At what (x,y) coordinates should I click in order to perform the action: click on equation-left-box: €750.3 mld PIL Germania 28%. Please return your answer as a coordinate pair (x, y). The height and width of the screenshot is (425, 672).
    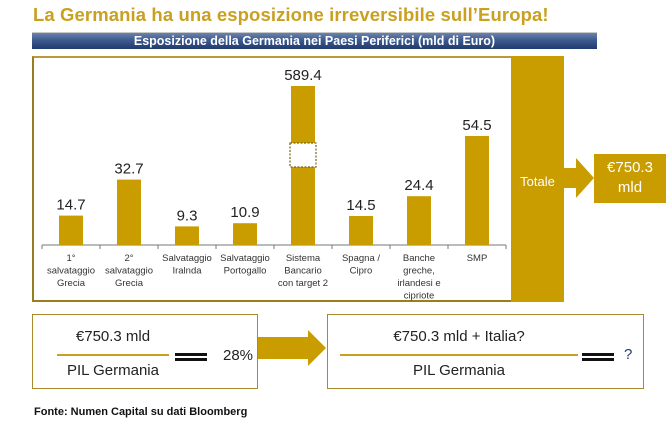
    Looking at the image, I should click on (145, 351).